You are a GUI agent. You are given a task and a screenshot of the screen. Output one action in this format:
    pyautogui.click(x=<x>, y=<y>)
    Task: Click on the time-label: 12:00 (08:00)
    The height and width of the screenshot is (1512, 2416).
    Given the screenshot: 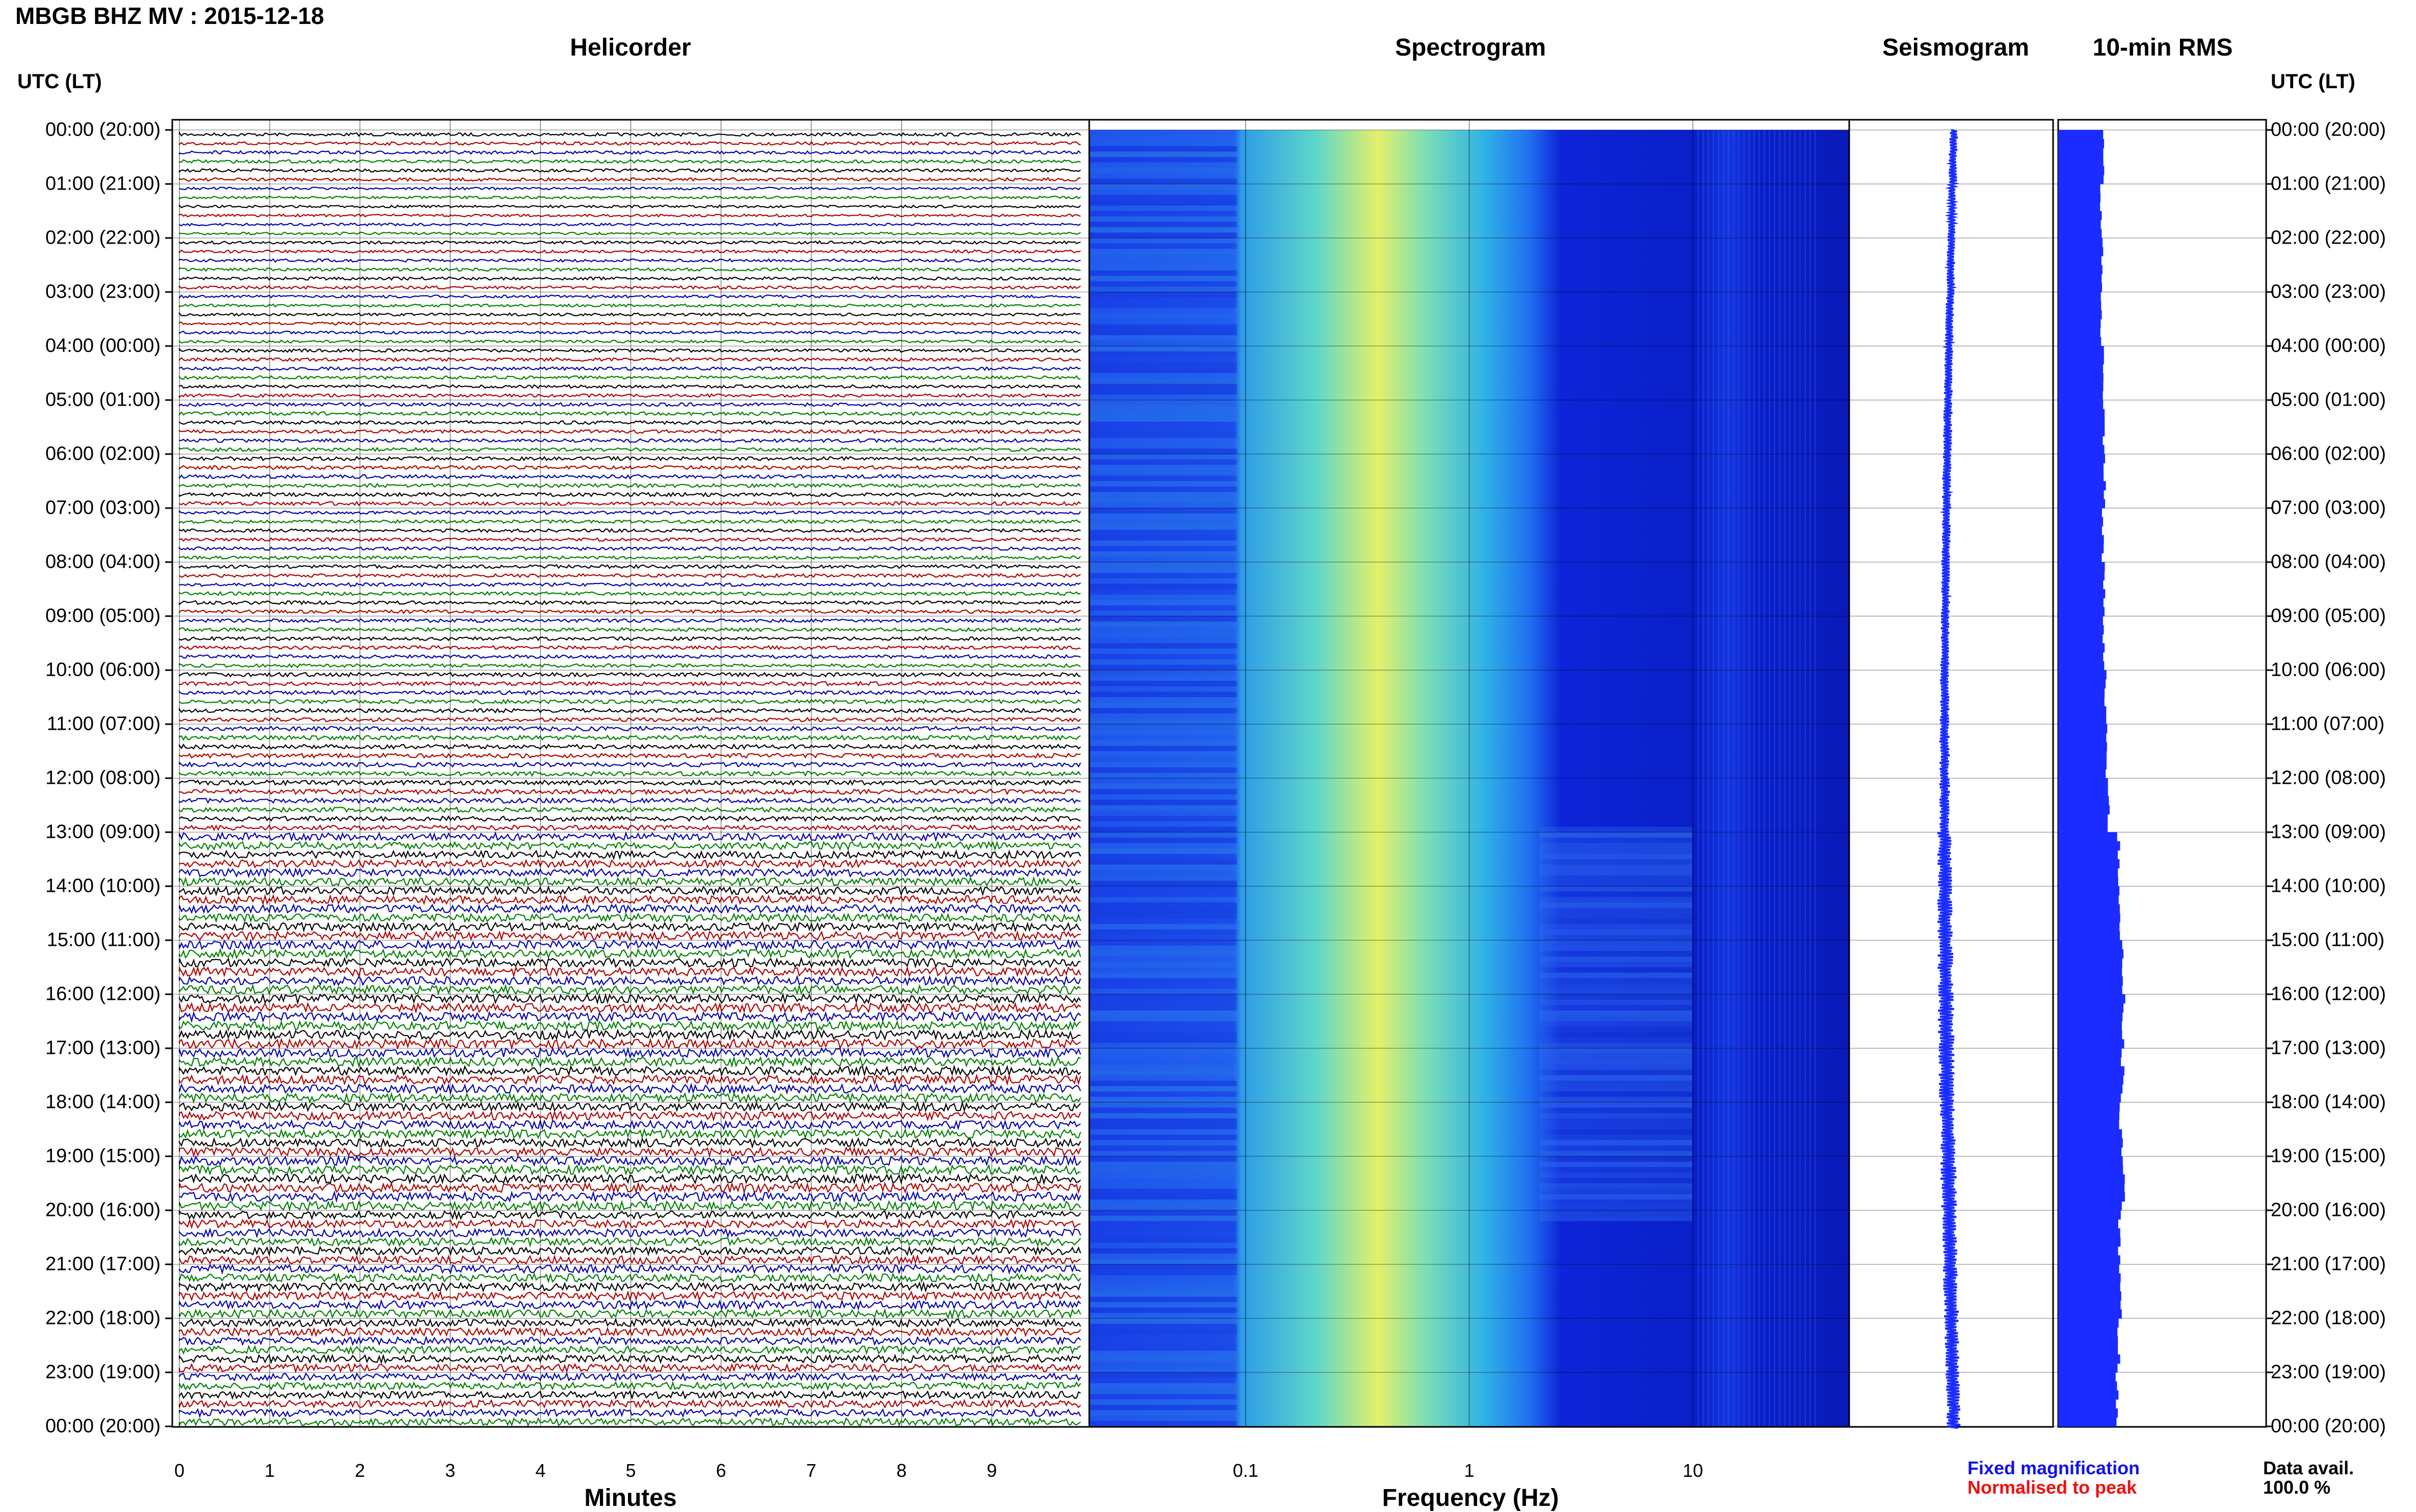 What is the action you would take?
    pyautogui.click(x=2328, y=778)
    